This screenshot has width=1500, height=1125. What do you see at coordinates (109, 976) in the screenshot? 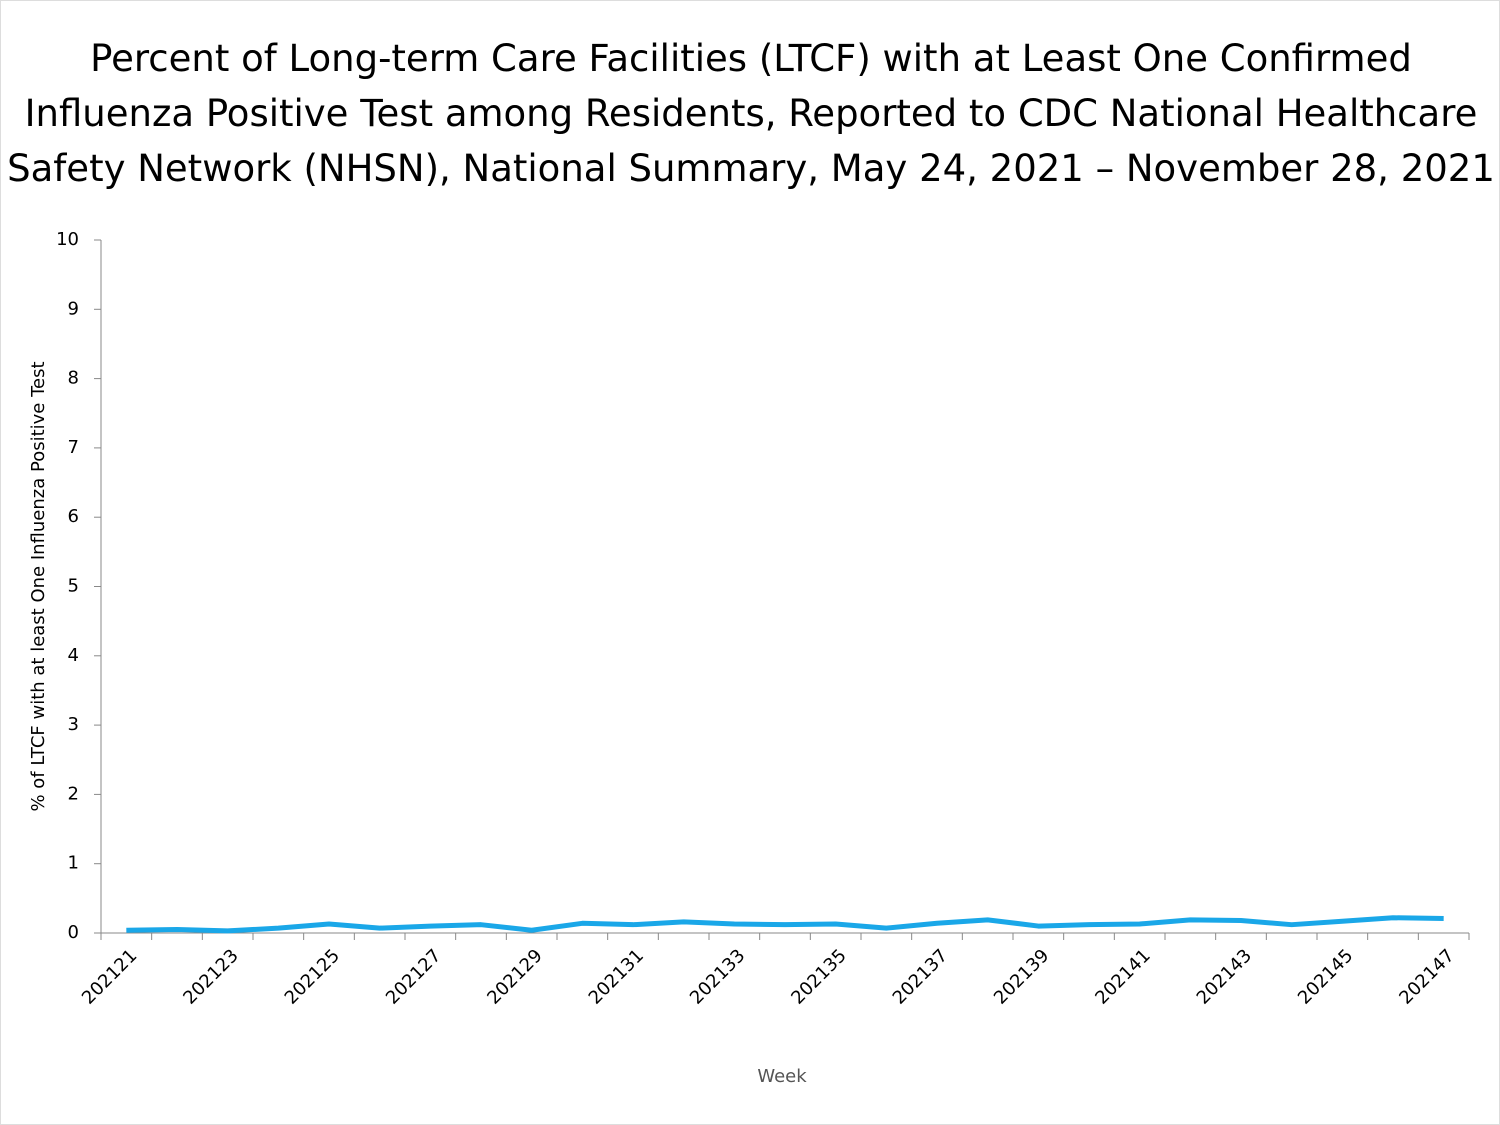
I see `x-tick-label: 202121` at bounding box center [109, 976].